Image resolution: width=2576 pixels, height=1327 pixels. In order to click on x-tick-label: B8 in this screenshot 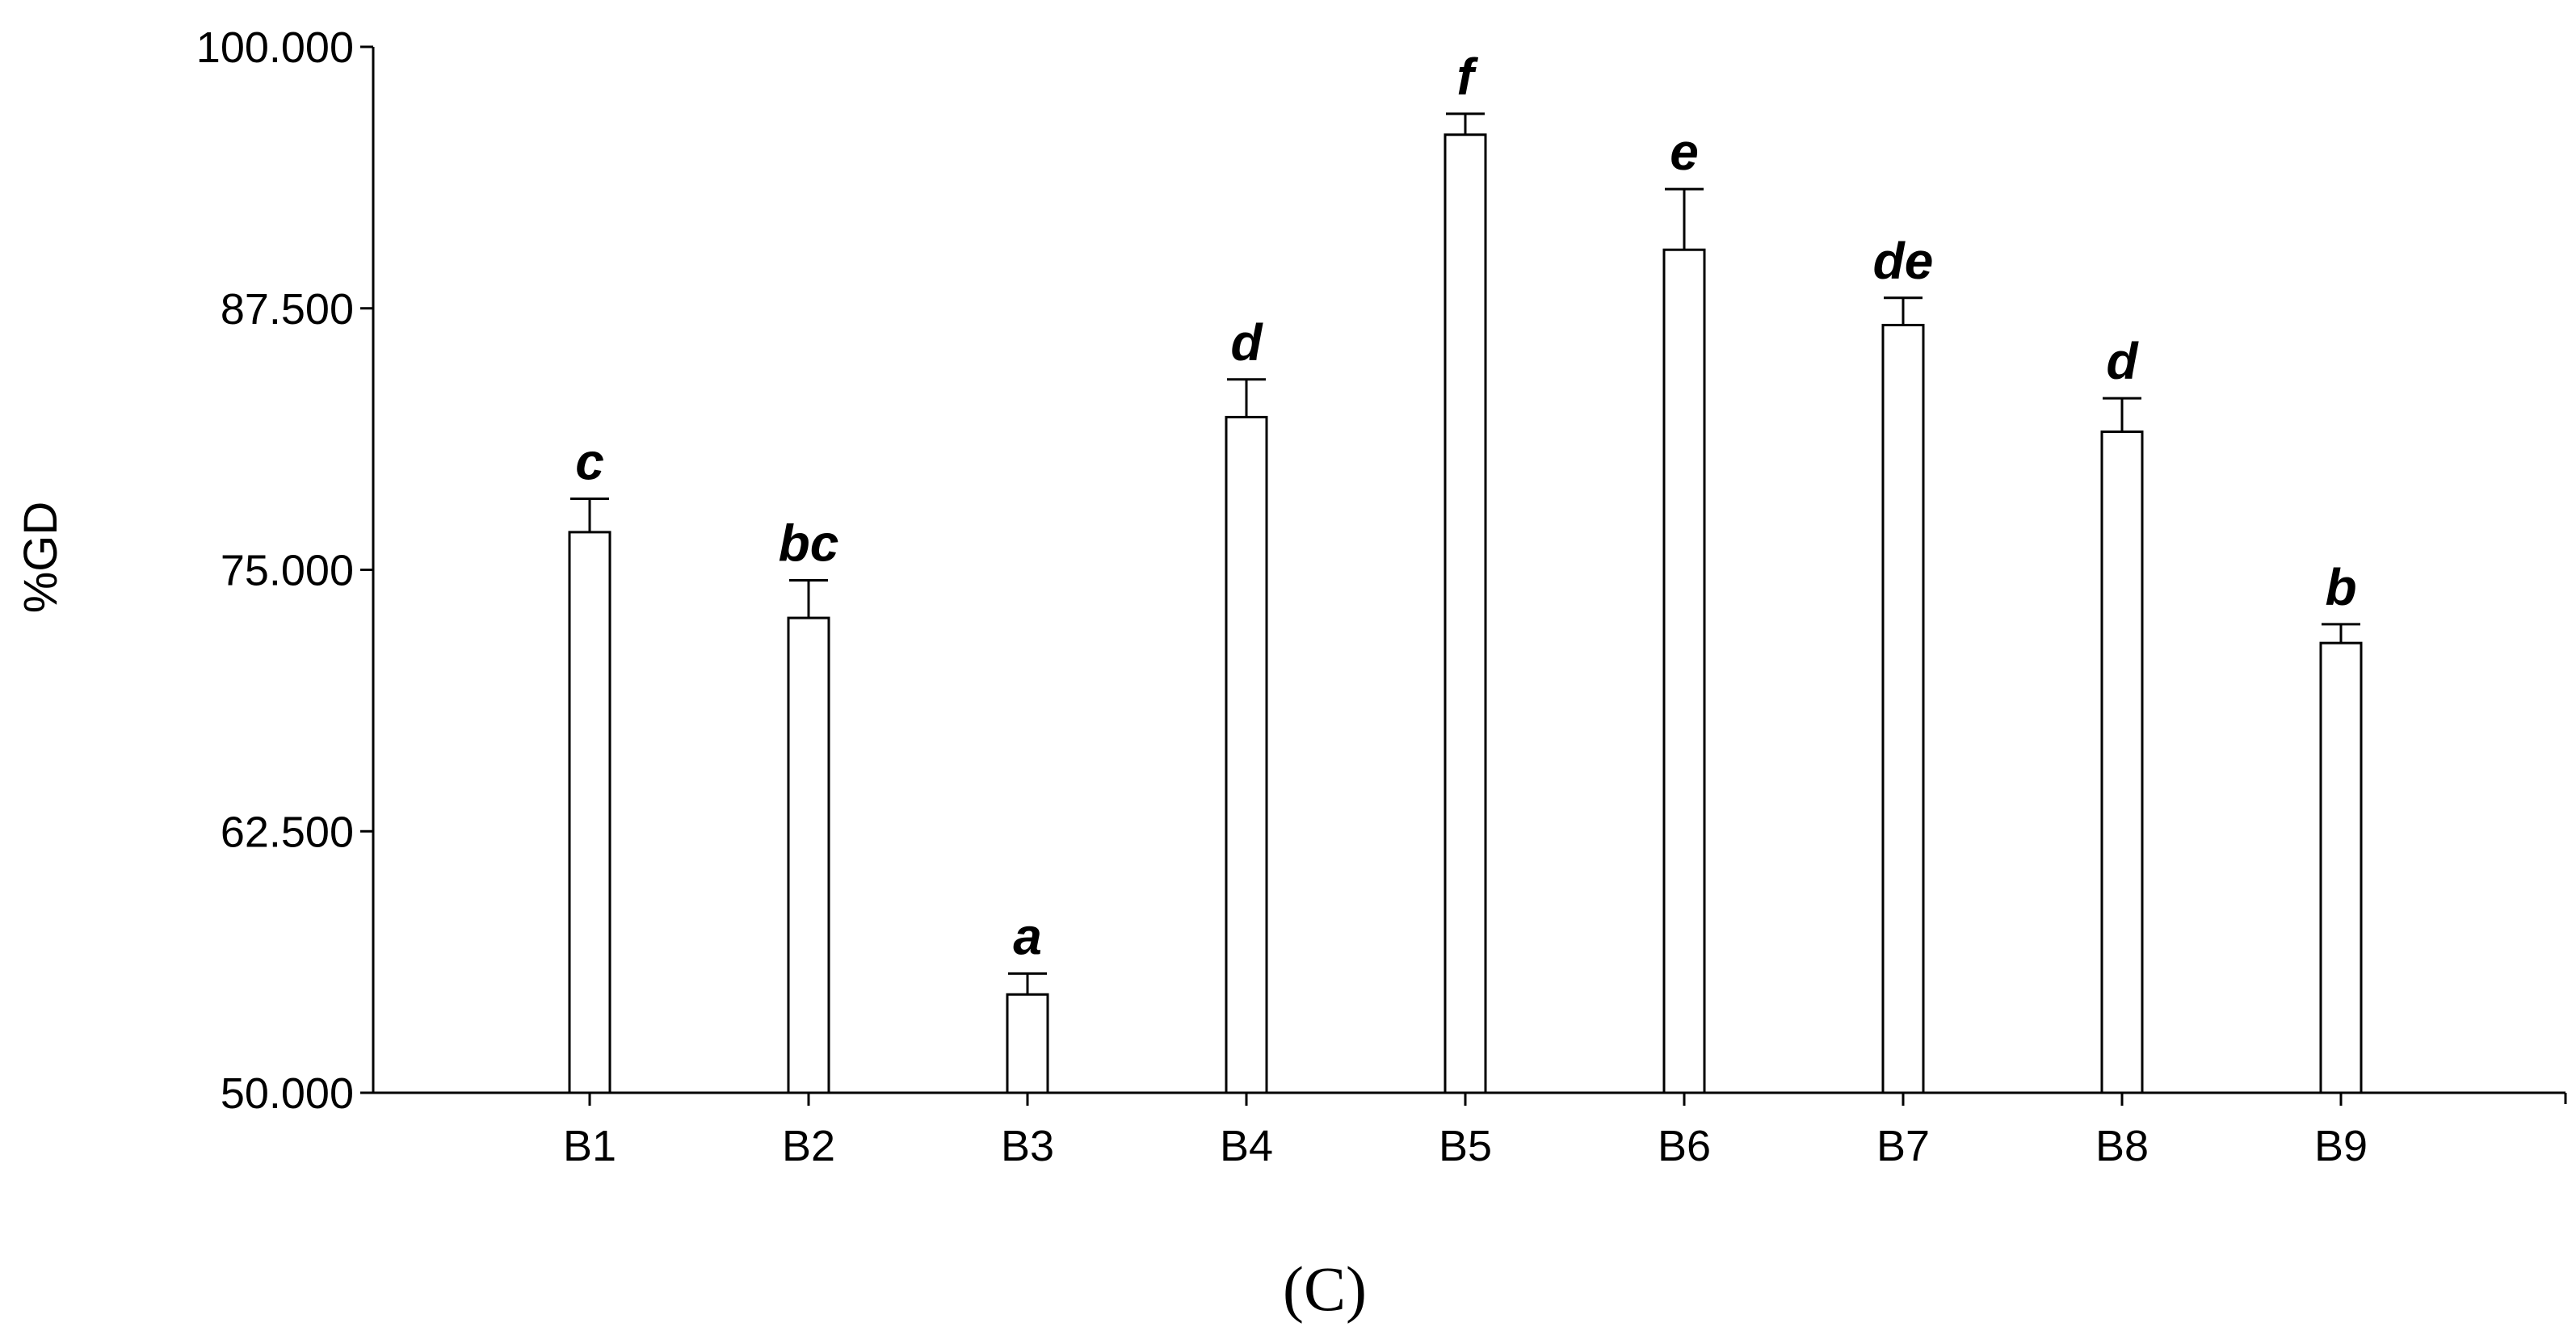, I will do `click(2122, 1146)`.